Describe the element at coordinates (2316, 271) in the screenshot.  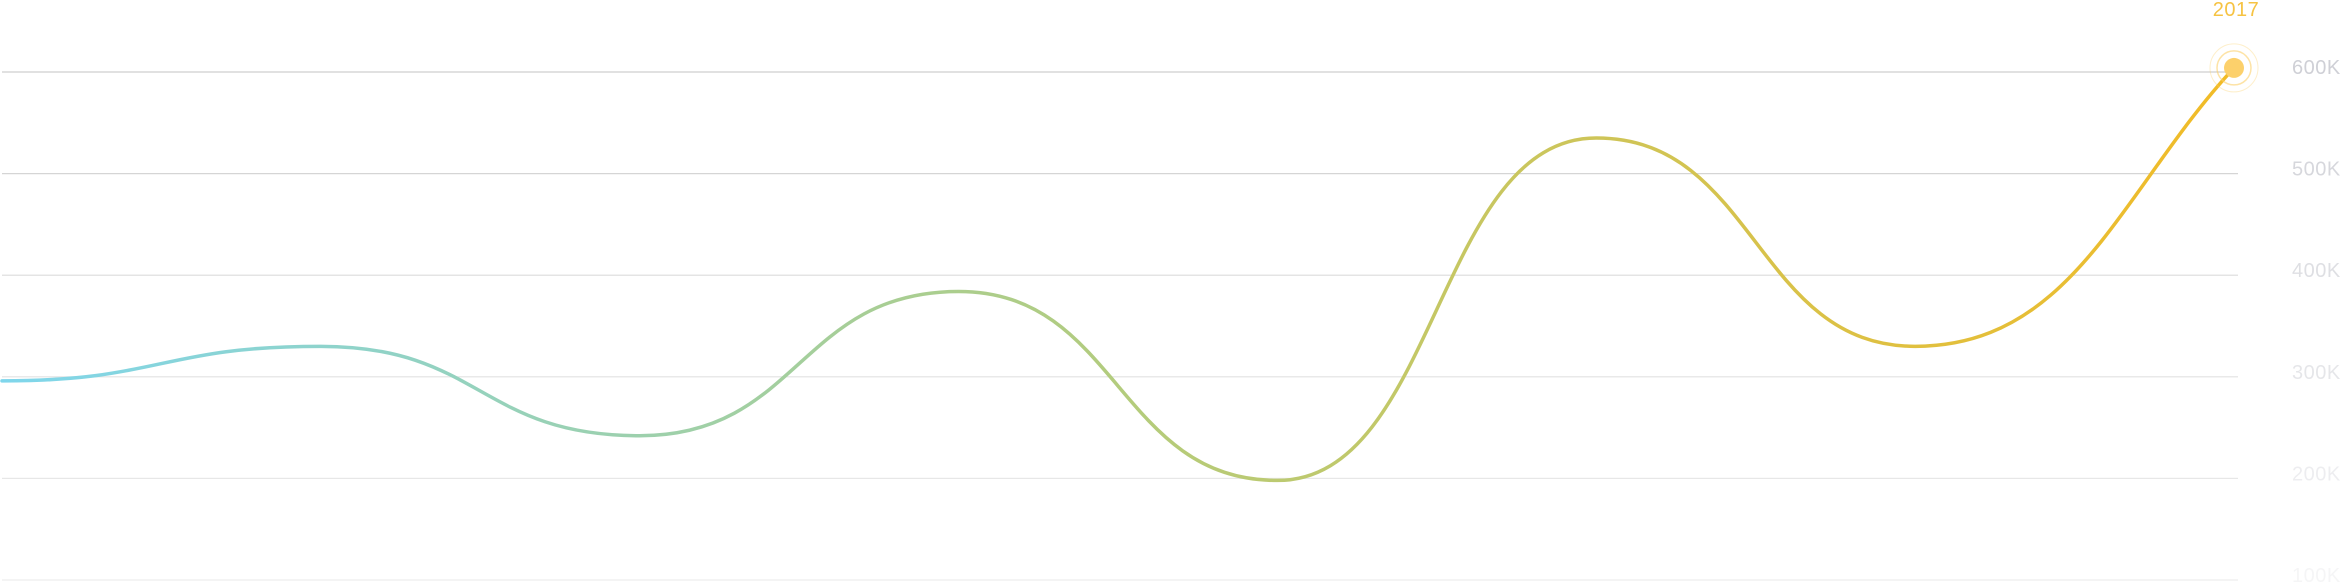
I see `y-tick-label: 400K` at that location.